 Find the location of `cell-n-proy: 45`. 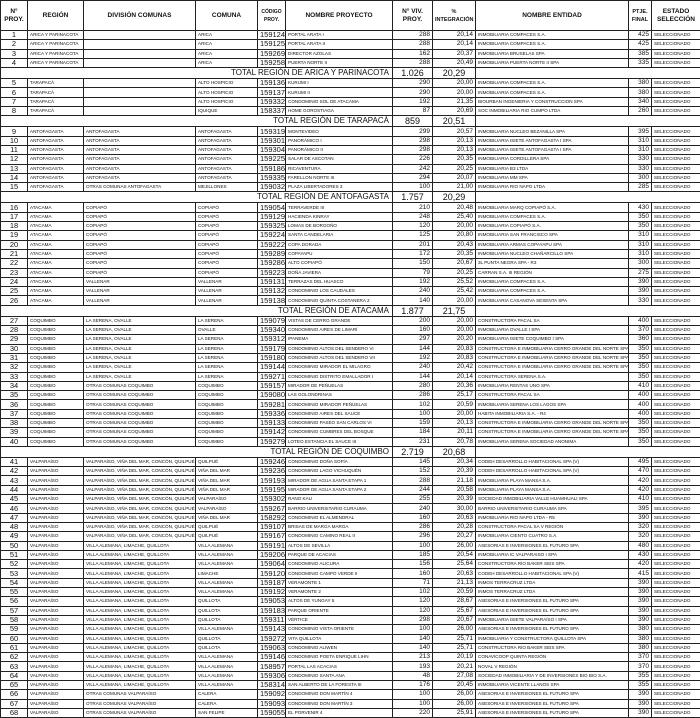

cell-n-proy: 45 is located at coordinates (14, 499).